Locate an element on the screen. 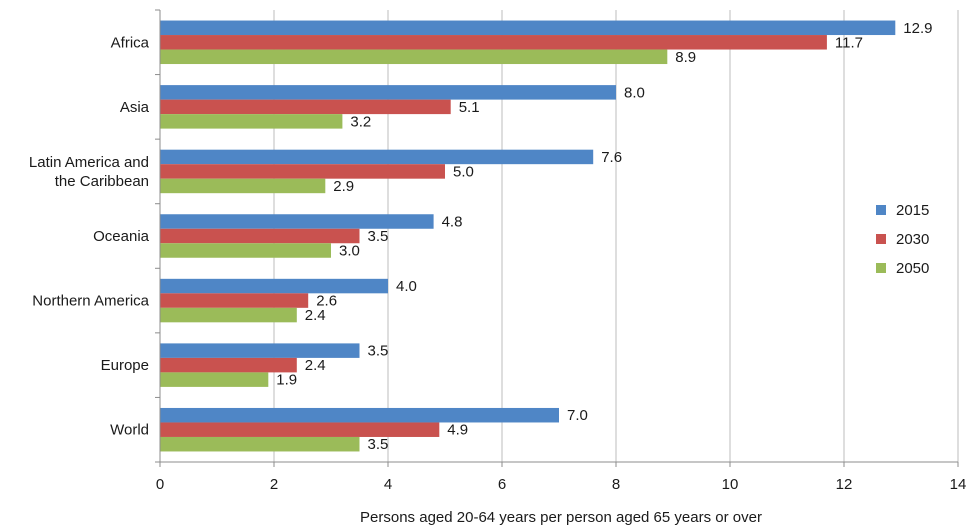 Image resolution: width=966 pixels, height=532 pixels. x-tick-label: 8 is located at coordinates (616, 484).